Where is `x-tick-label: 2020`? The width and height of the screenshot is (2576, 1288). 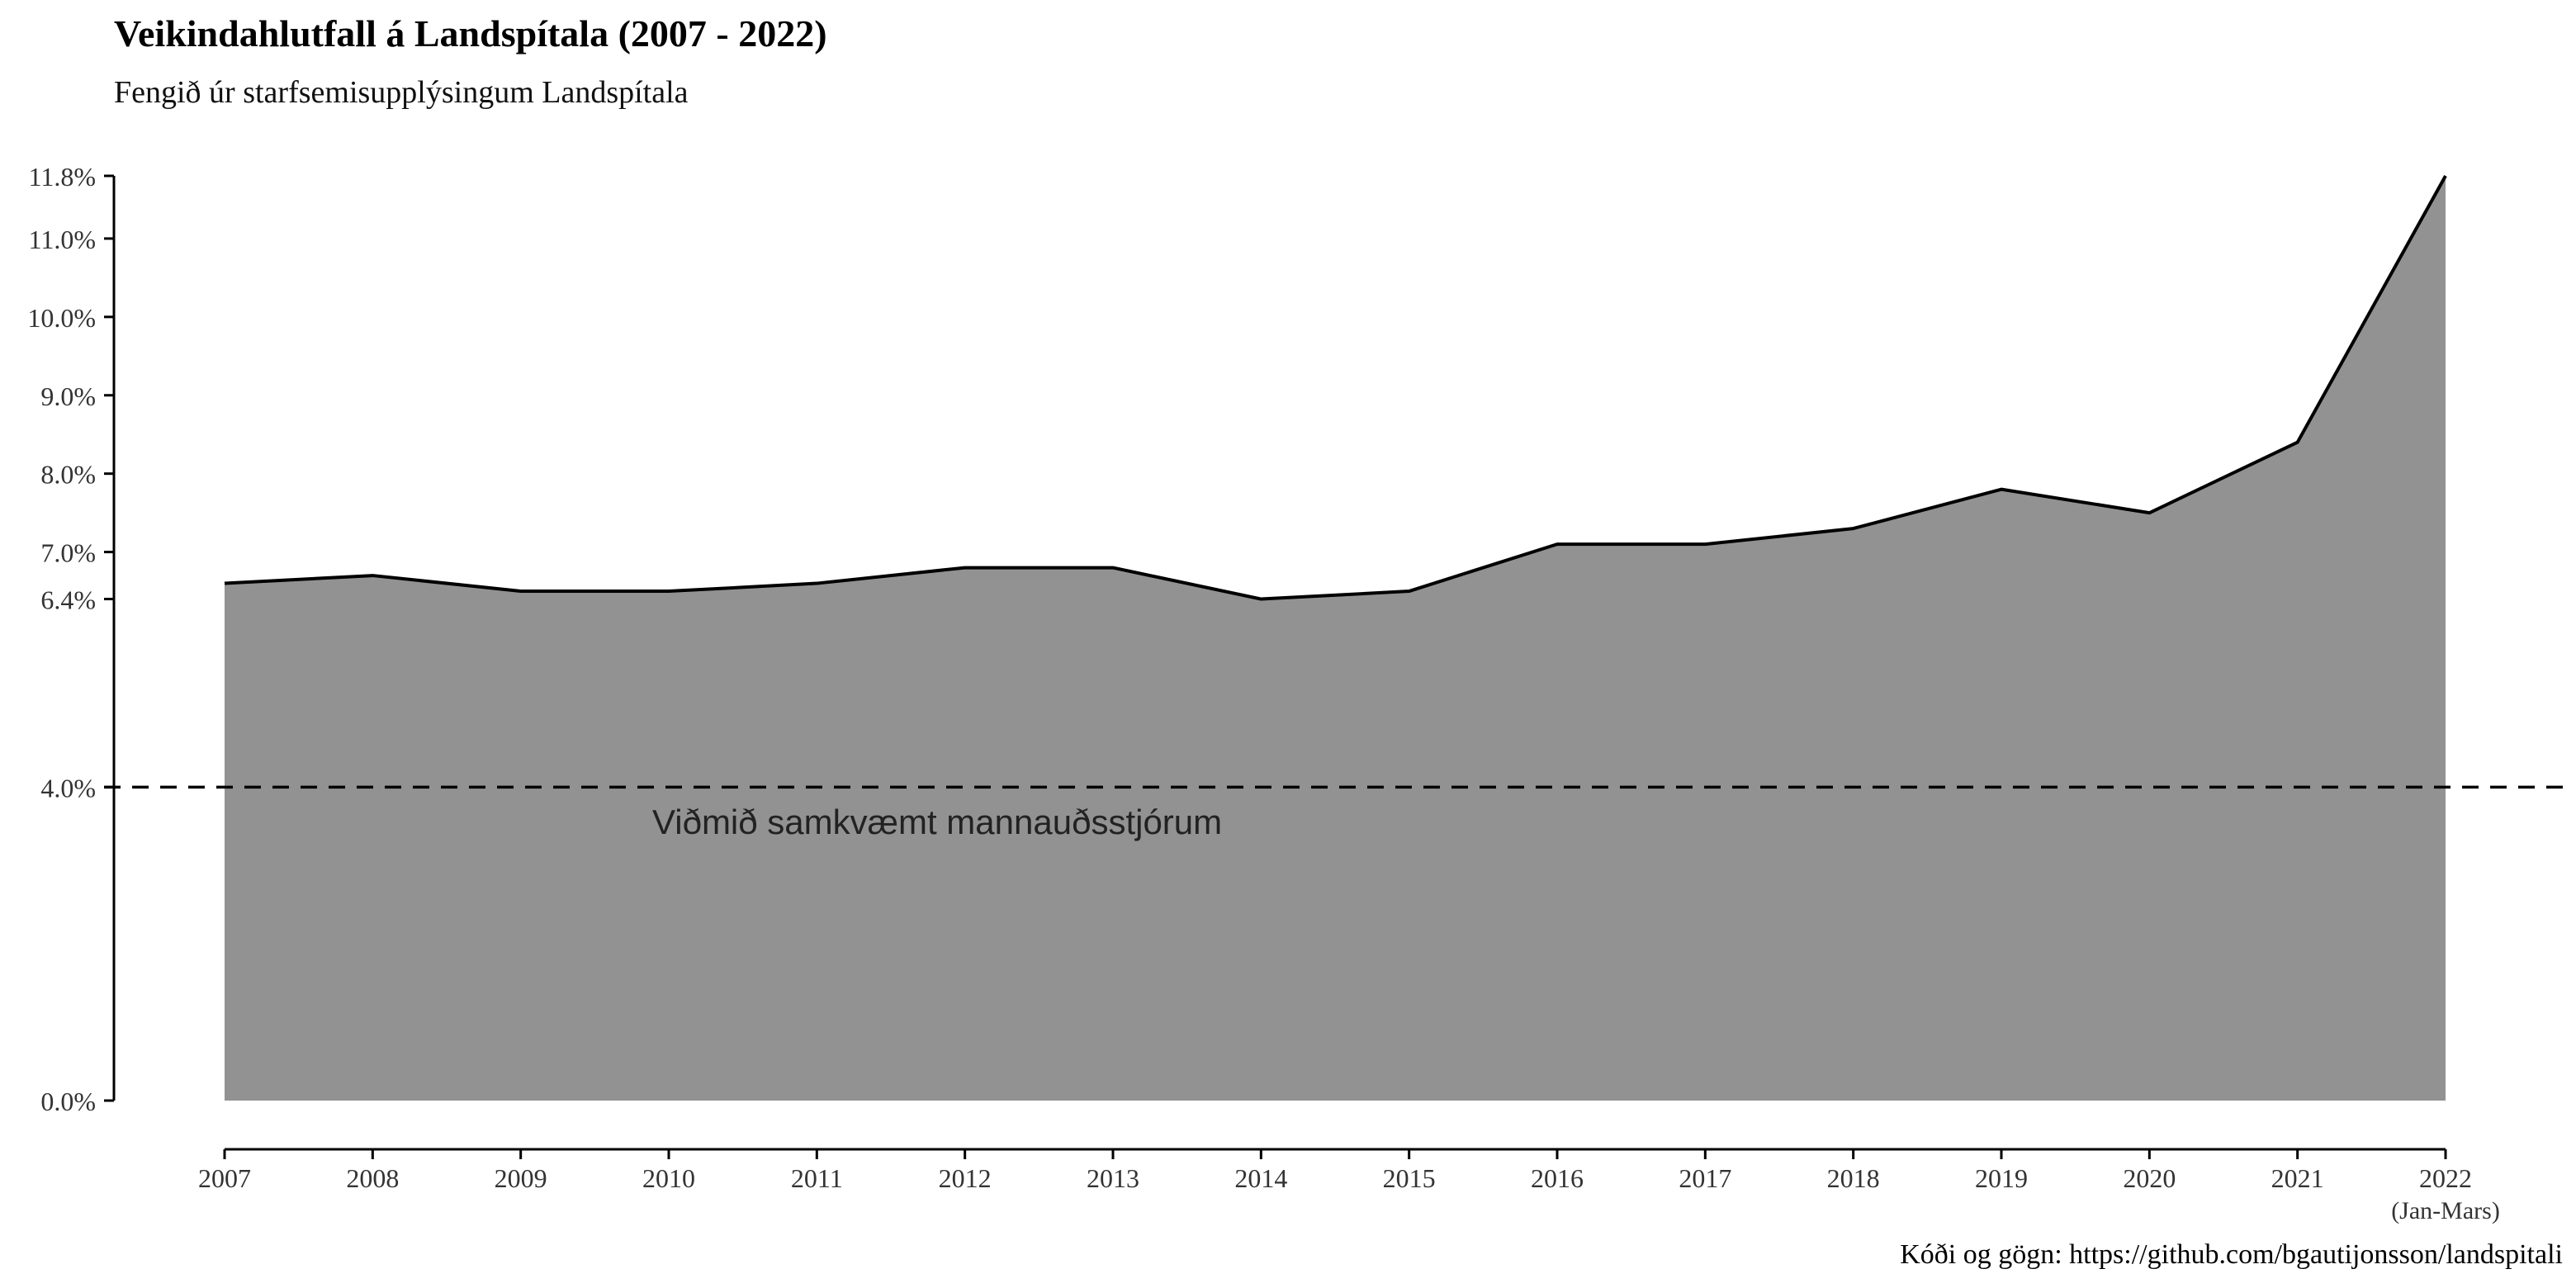 x-tick-label: 2020 is located at coordinates (2149, 1178).